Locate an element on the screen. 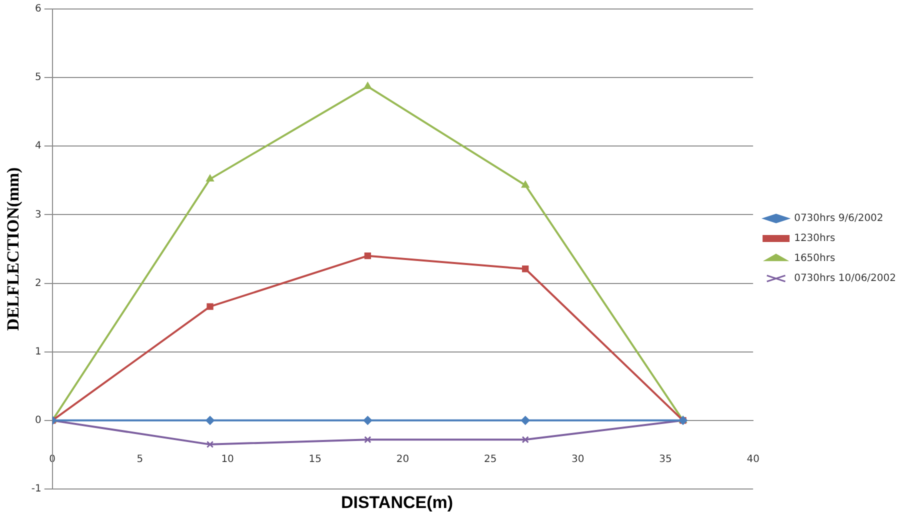 The height and width of the screenshot is (519, 912). legend-label: 1650hrs is located at coordinates (815, 258).